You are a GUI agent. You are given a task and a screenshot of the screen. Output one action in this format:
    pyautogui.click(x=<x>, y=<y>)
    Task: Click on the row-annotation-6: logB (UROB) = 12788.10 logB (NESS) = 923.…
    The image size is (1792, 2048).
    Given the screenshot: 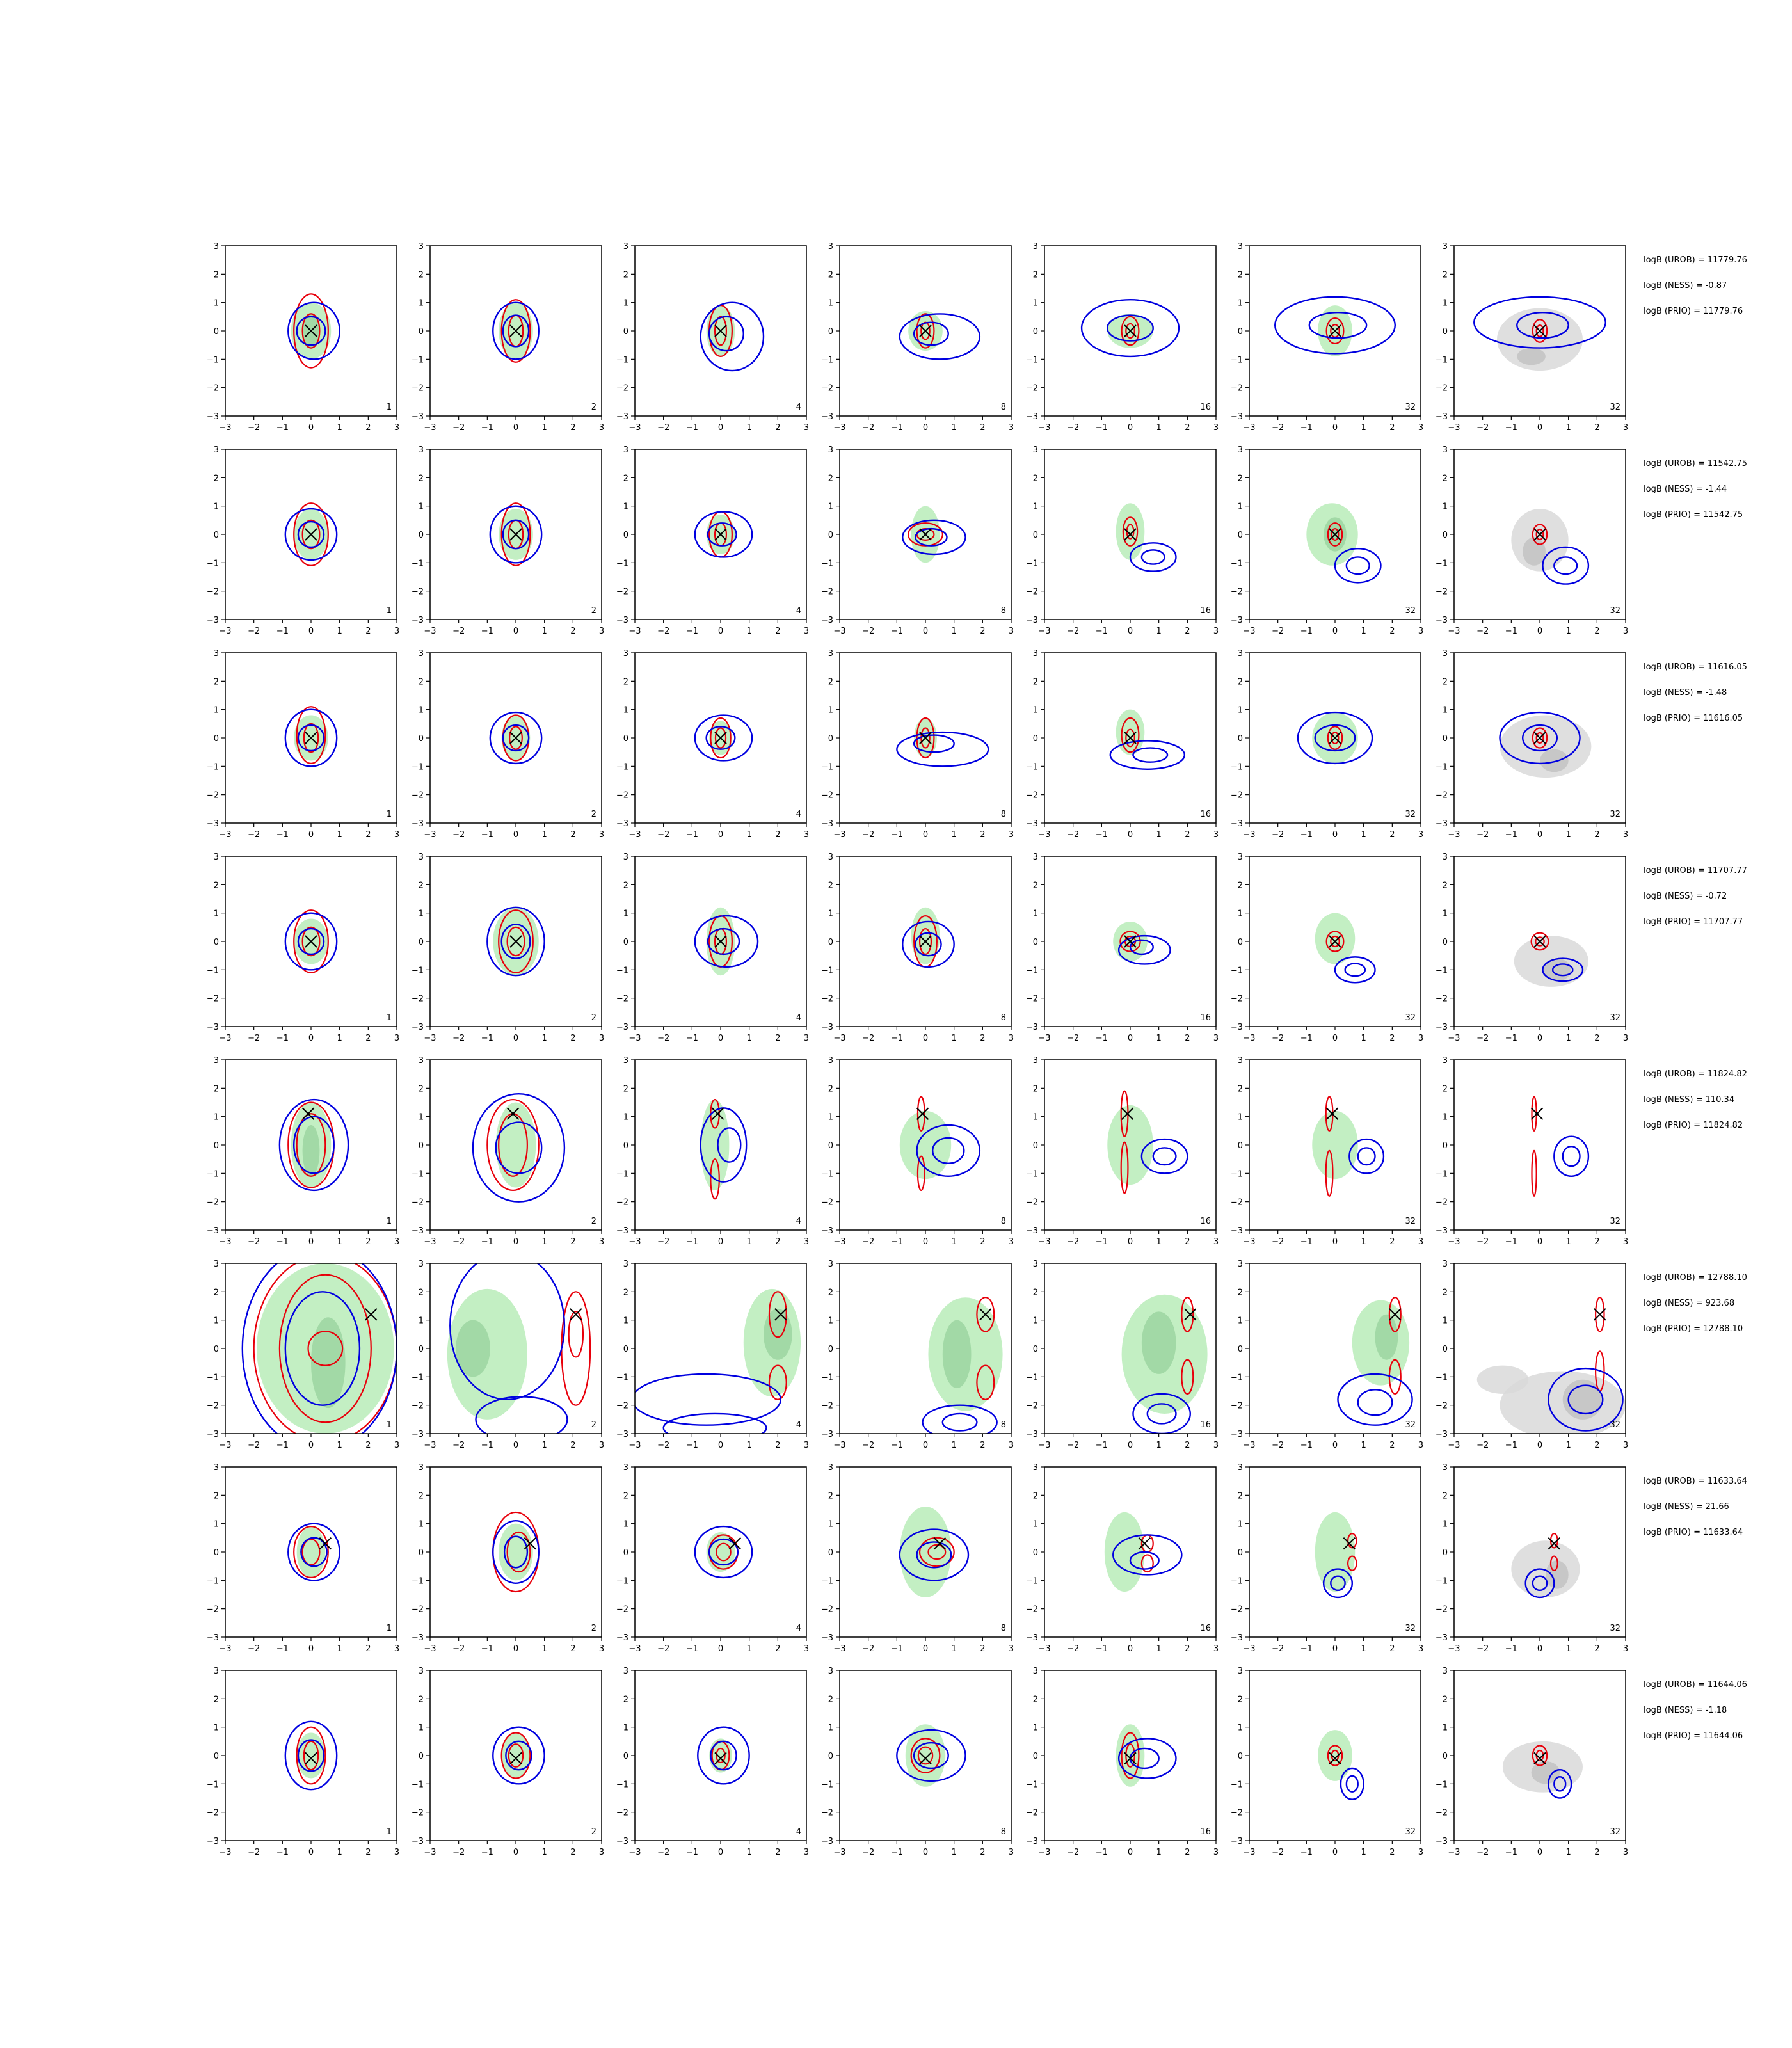 What is the action you would take?
    pyautogui.click(x=1695, y=1303)
    